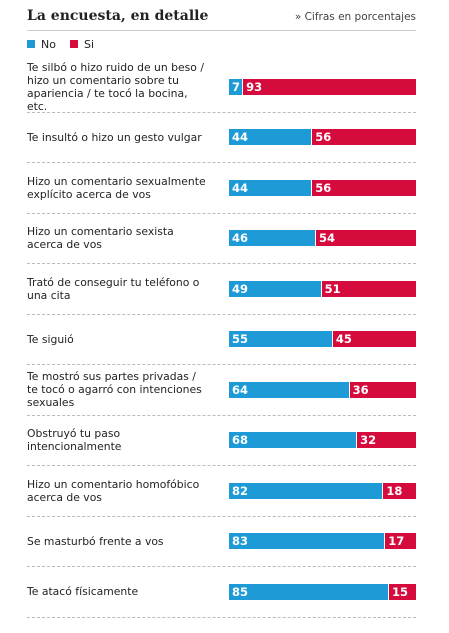  What do you see at coordinates (74, 440) in the screenshot?
I see `category-label: Obstruyó tu paso intencionalmente` at bounding box center [74, 440].